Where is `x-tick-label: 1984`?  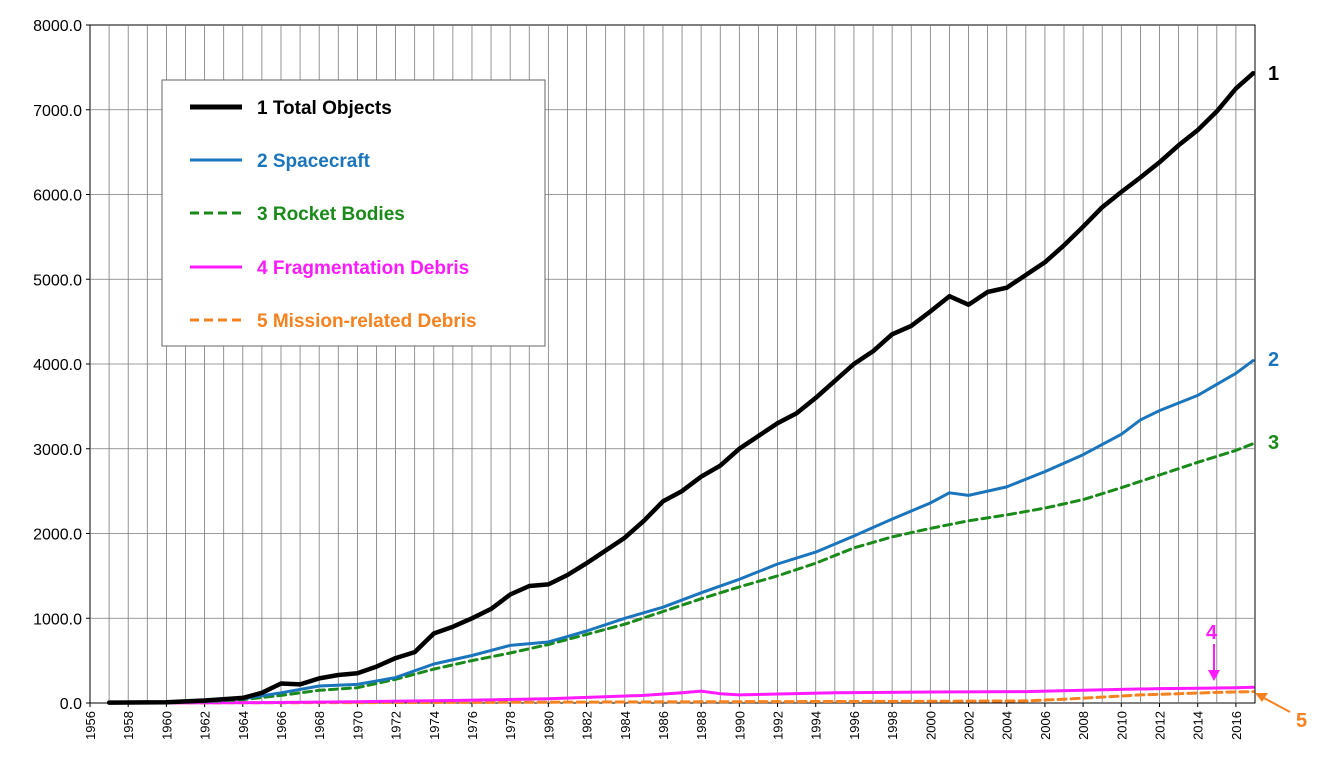 x-tick-label: 1984 is located at coordinates (625, 725).